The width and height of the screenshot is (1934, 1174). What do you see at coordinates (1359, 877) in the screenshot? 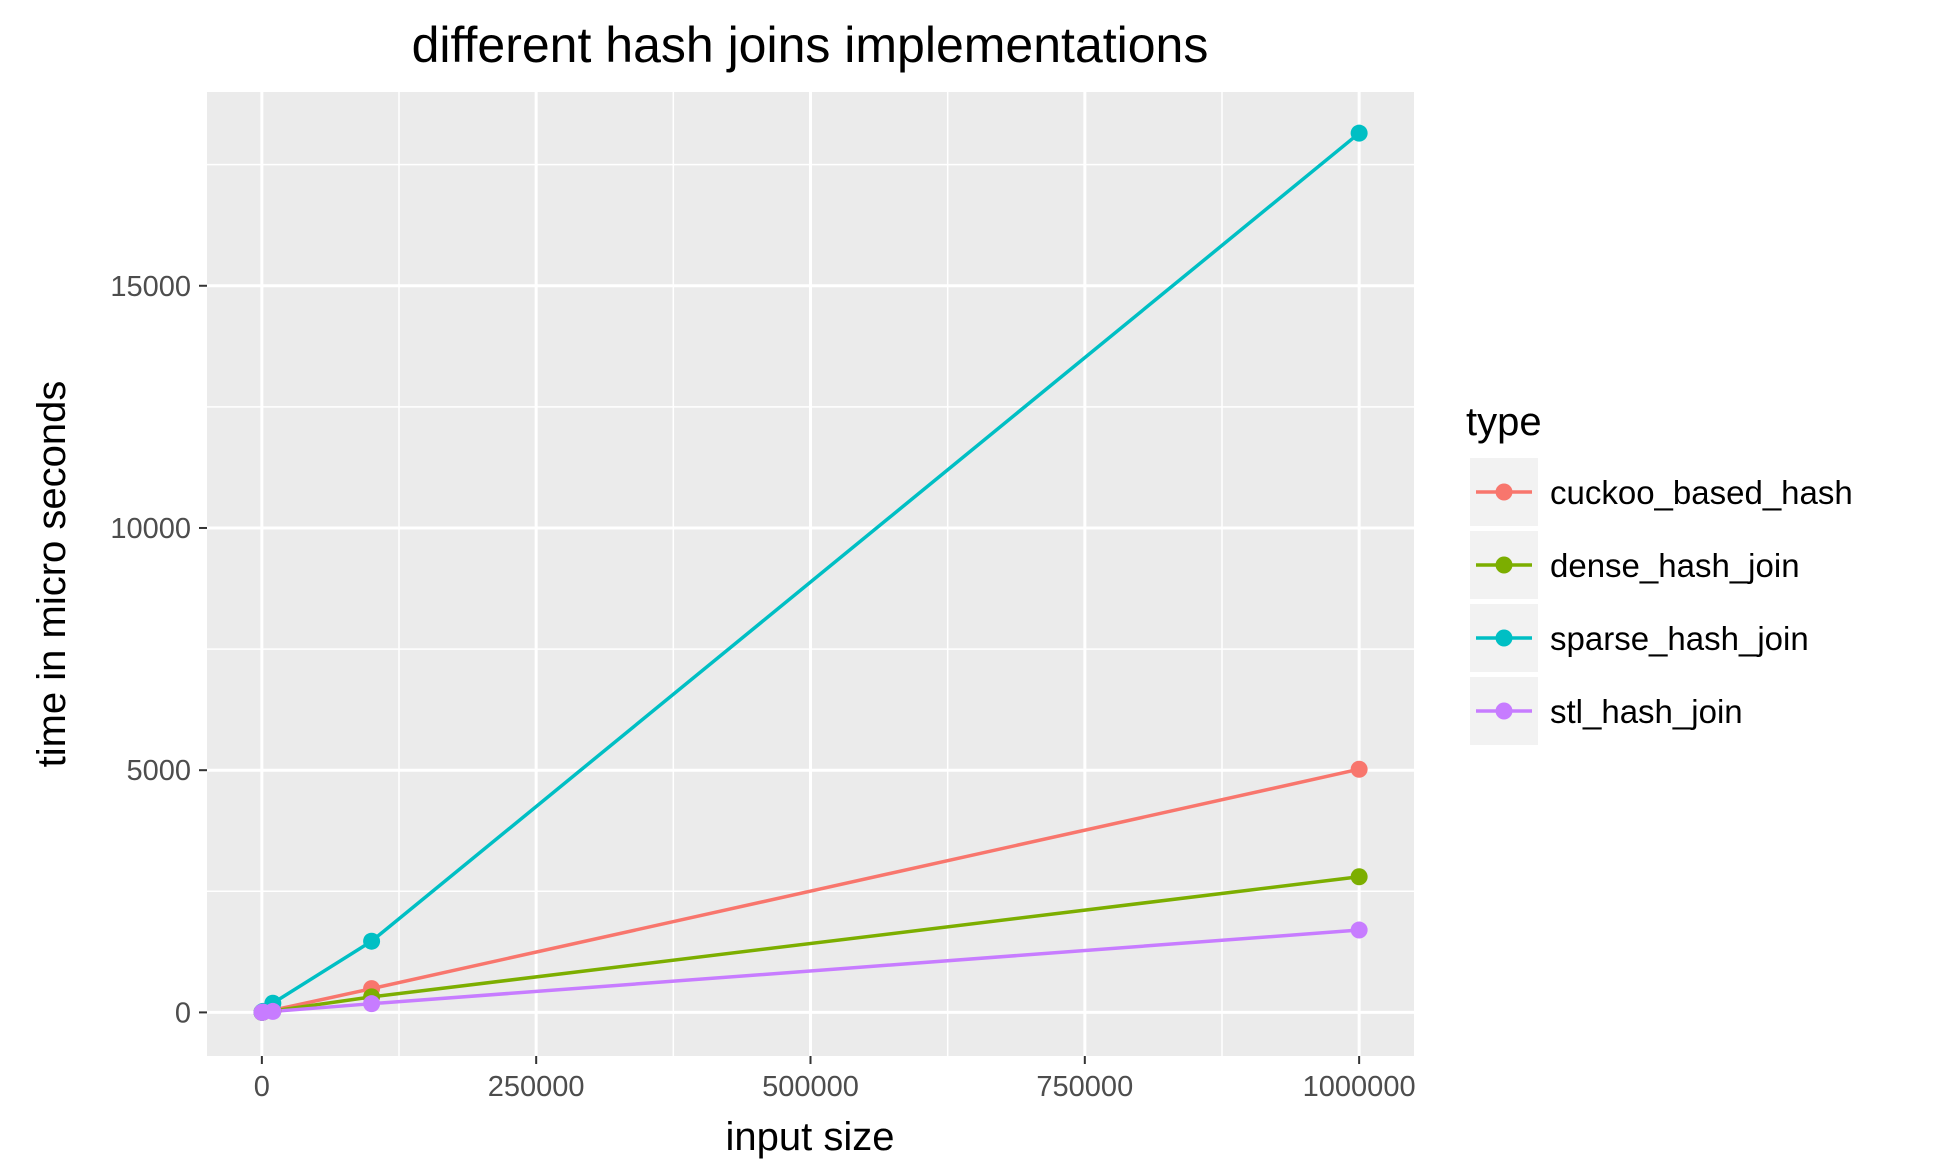
I see `data-point-dense_hash_join` at bounding box center [1359, 877].